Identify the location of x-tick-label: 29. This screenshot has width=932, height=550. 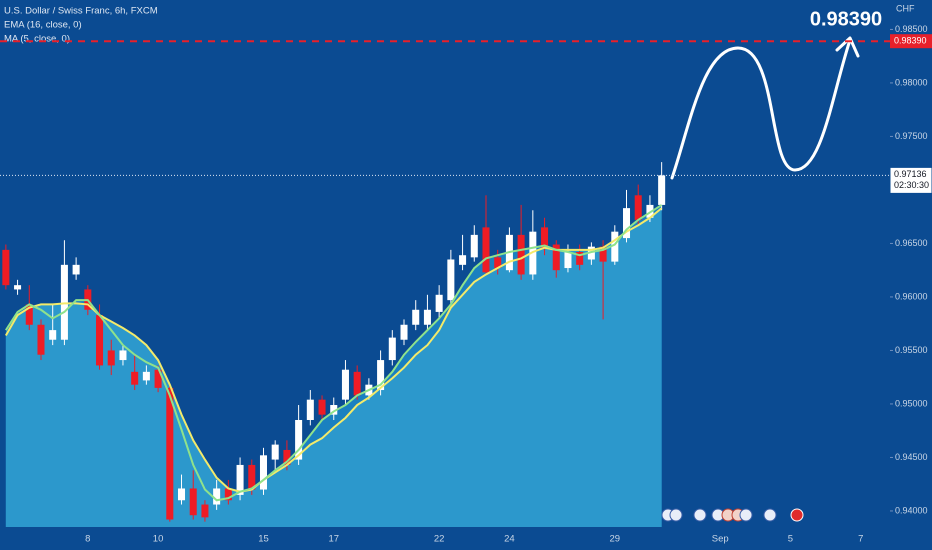
(615, 539).